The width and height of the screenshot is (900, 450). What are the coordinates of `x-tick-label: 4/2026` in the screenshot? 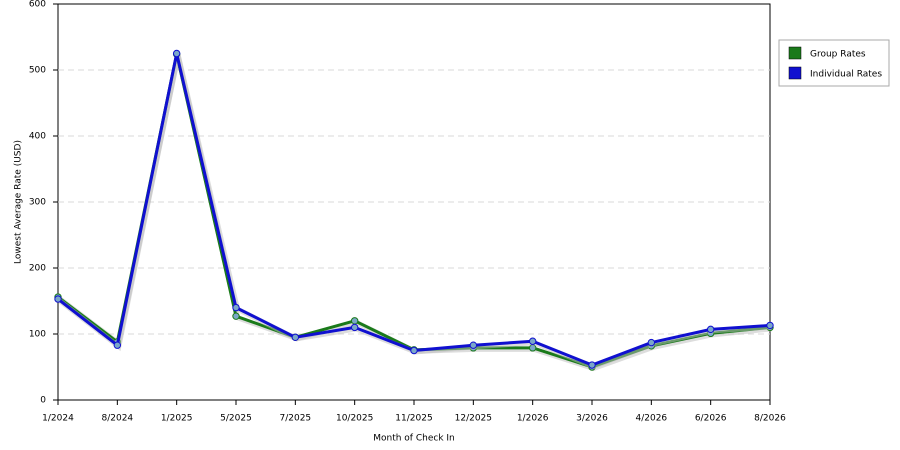 It's located at (651, 419).